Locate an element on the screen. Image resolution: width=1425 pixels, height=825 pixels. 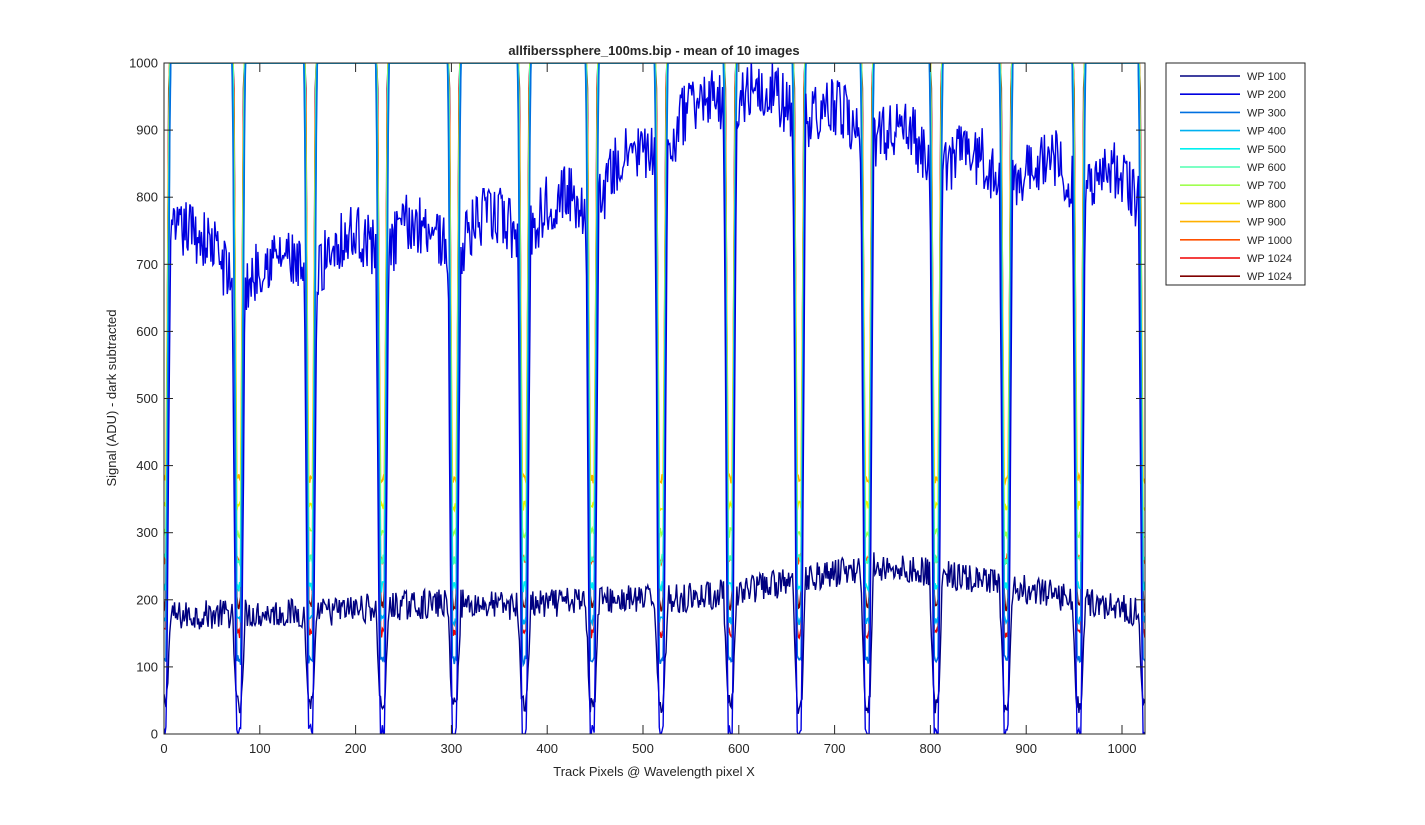
x-tick-label: 800 is located at coordinates (931, 748).